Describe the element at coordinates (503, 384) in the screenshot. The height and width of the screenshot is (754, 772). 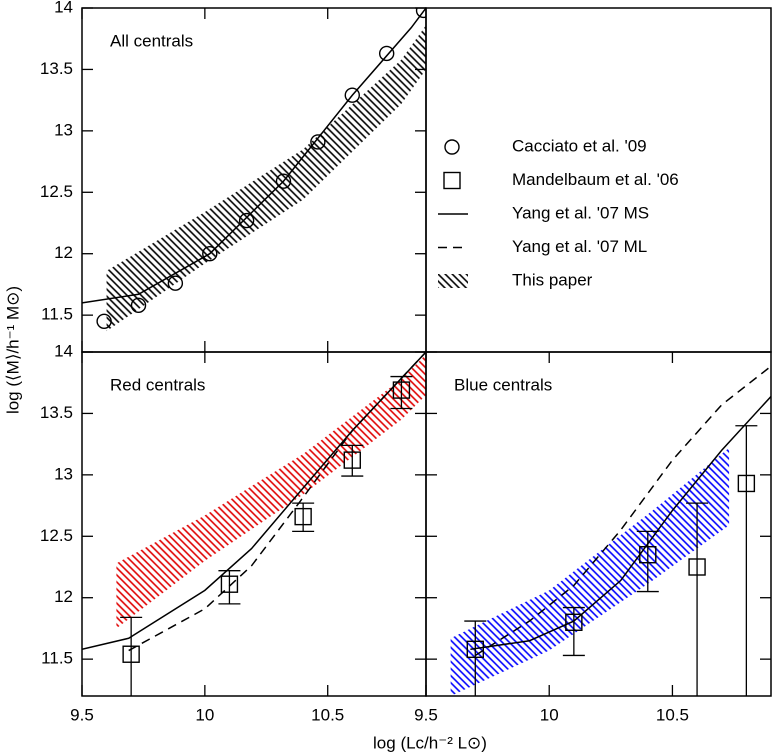
I see `panel-title: Blue centrals` at that location.